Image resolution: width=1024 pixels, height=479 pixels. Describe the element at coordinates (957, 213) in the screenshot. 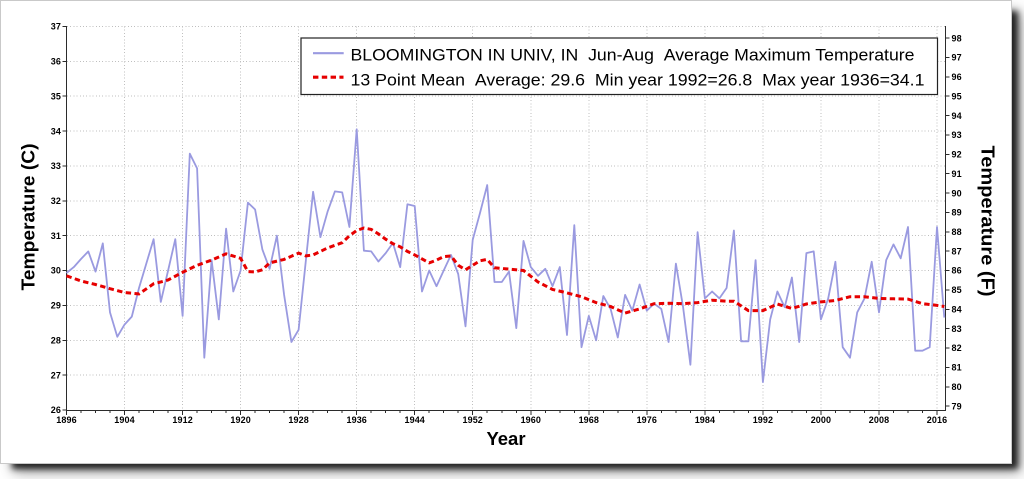

I see `svg-text: 89` at that location.